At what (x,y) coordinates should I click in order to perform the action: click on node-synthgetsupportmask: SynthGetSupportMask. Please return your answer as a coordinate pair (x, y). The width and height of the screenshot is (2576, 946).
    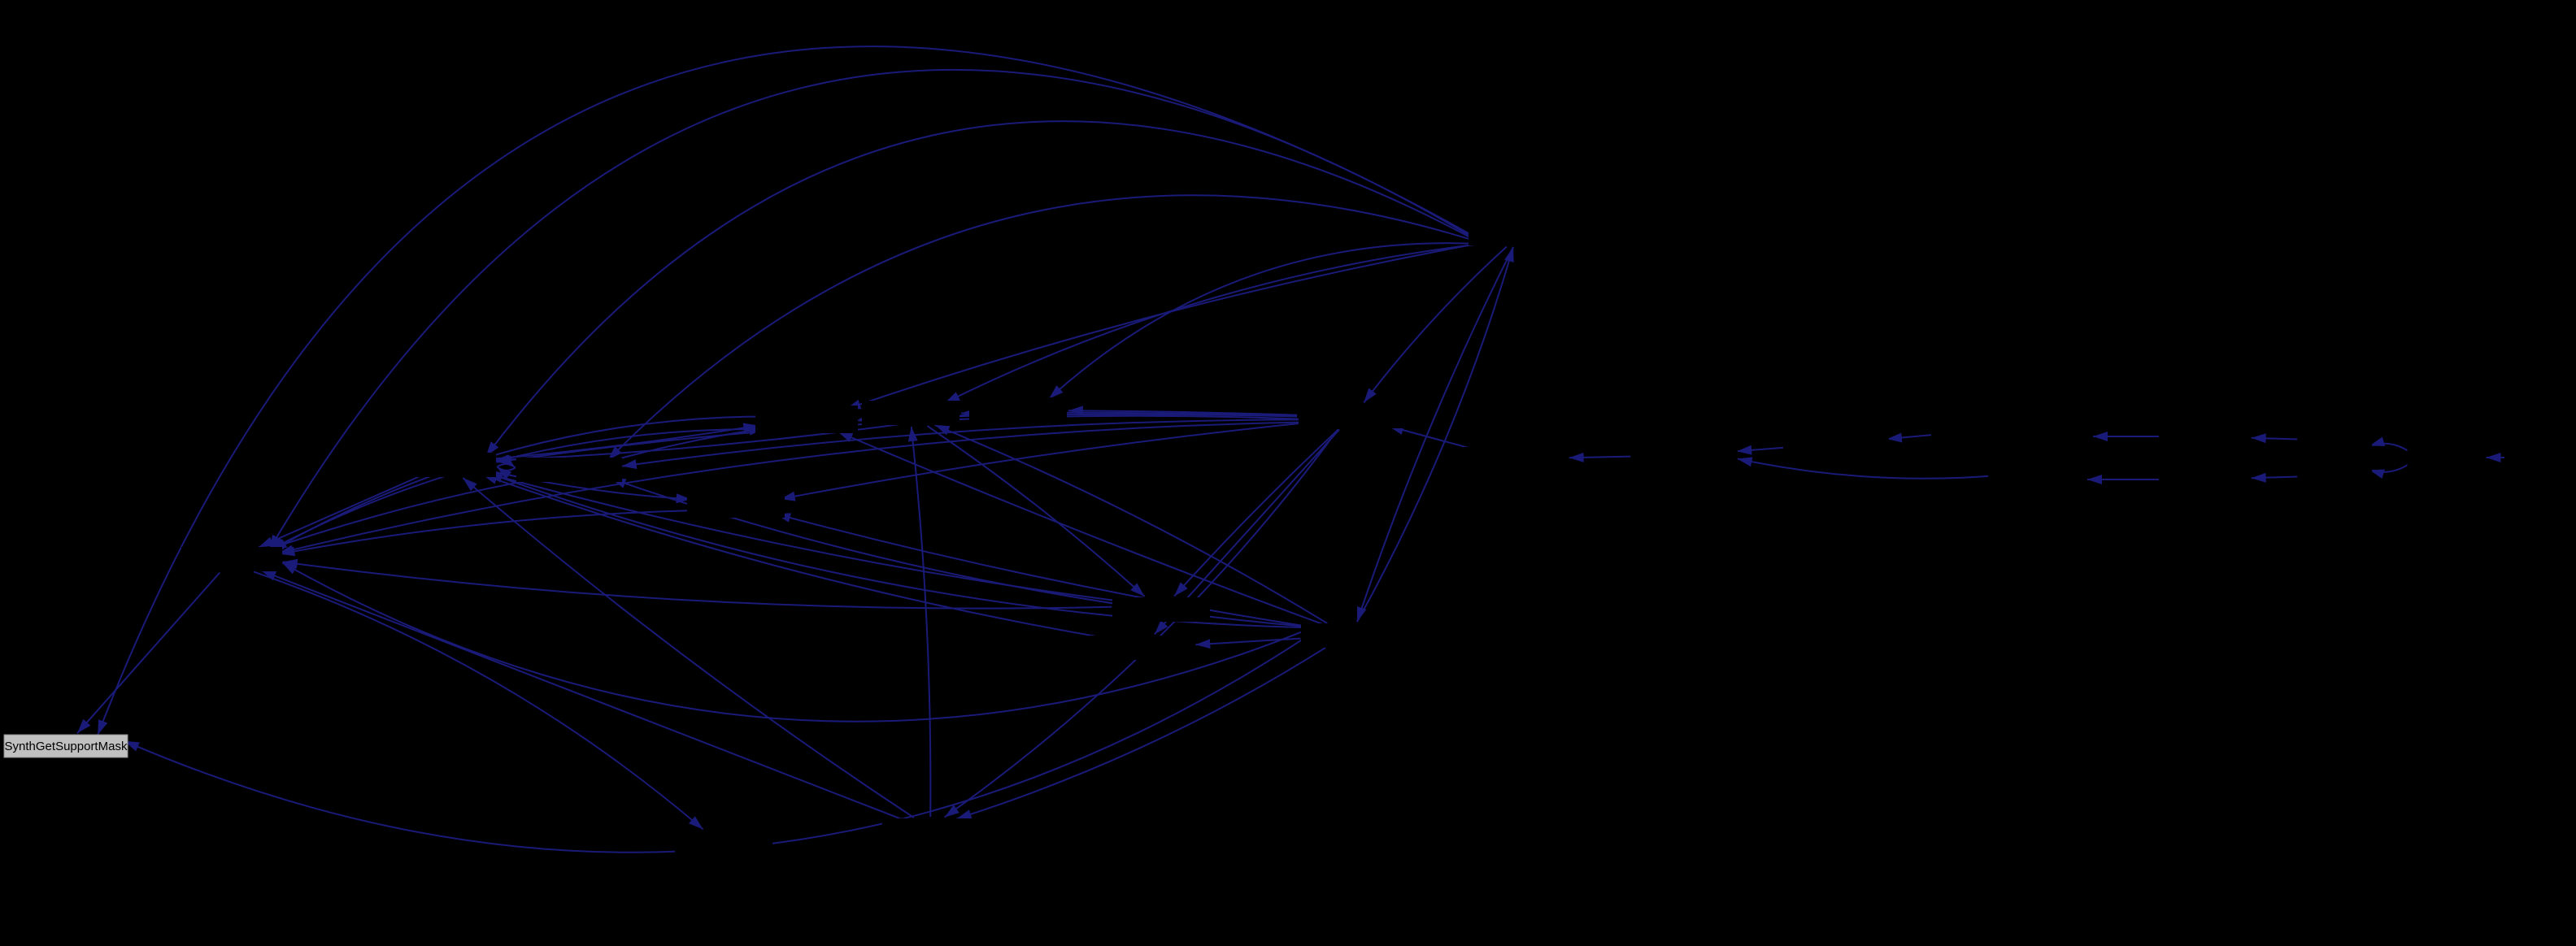
    Looking at the image, I should click on (66, 746).